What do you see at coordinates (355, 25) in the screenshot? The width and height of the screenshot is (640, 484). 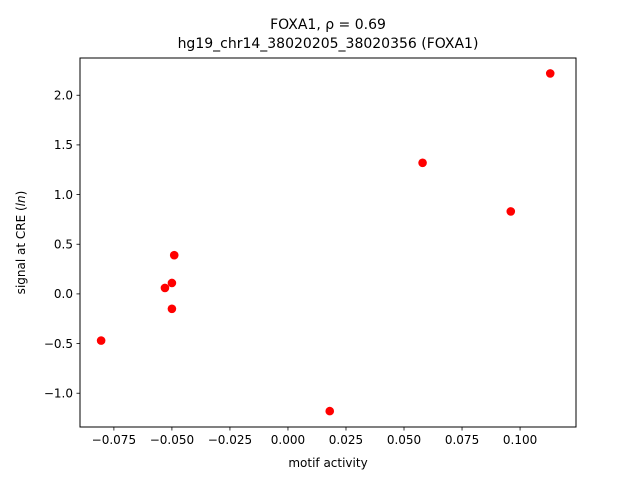 I see `chart-title-rho: ρ = 0.69` at bounding box center [355, 25].